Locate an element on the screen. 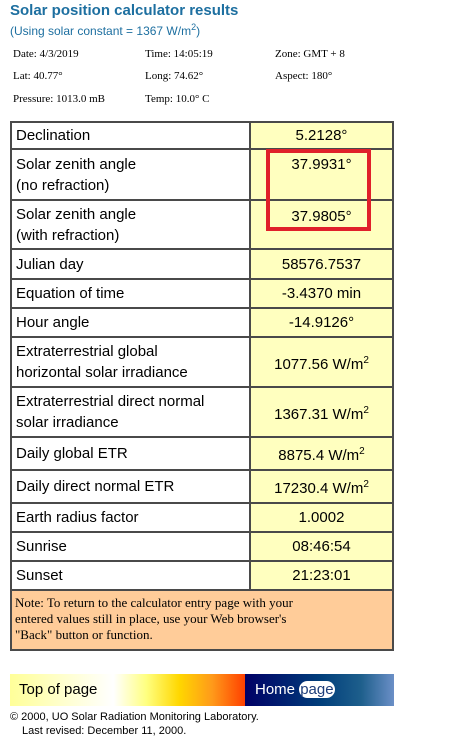 The height and width of the screenshot is (742, 456). result-value: 17230.4 W/m2 is located at coordinates (321, 486).